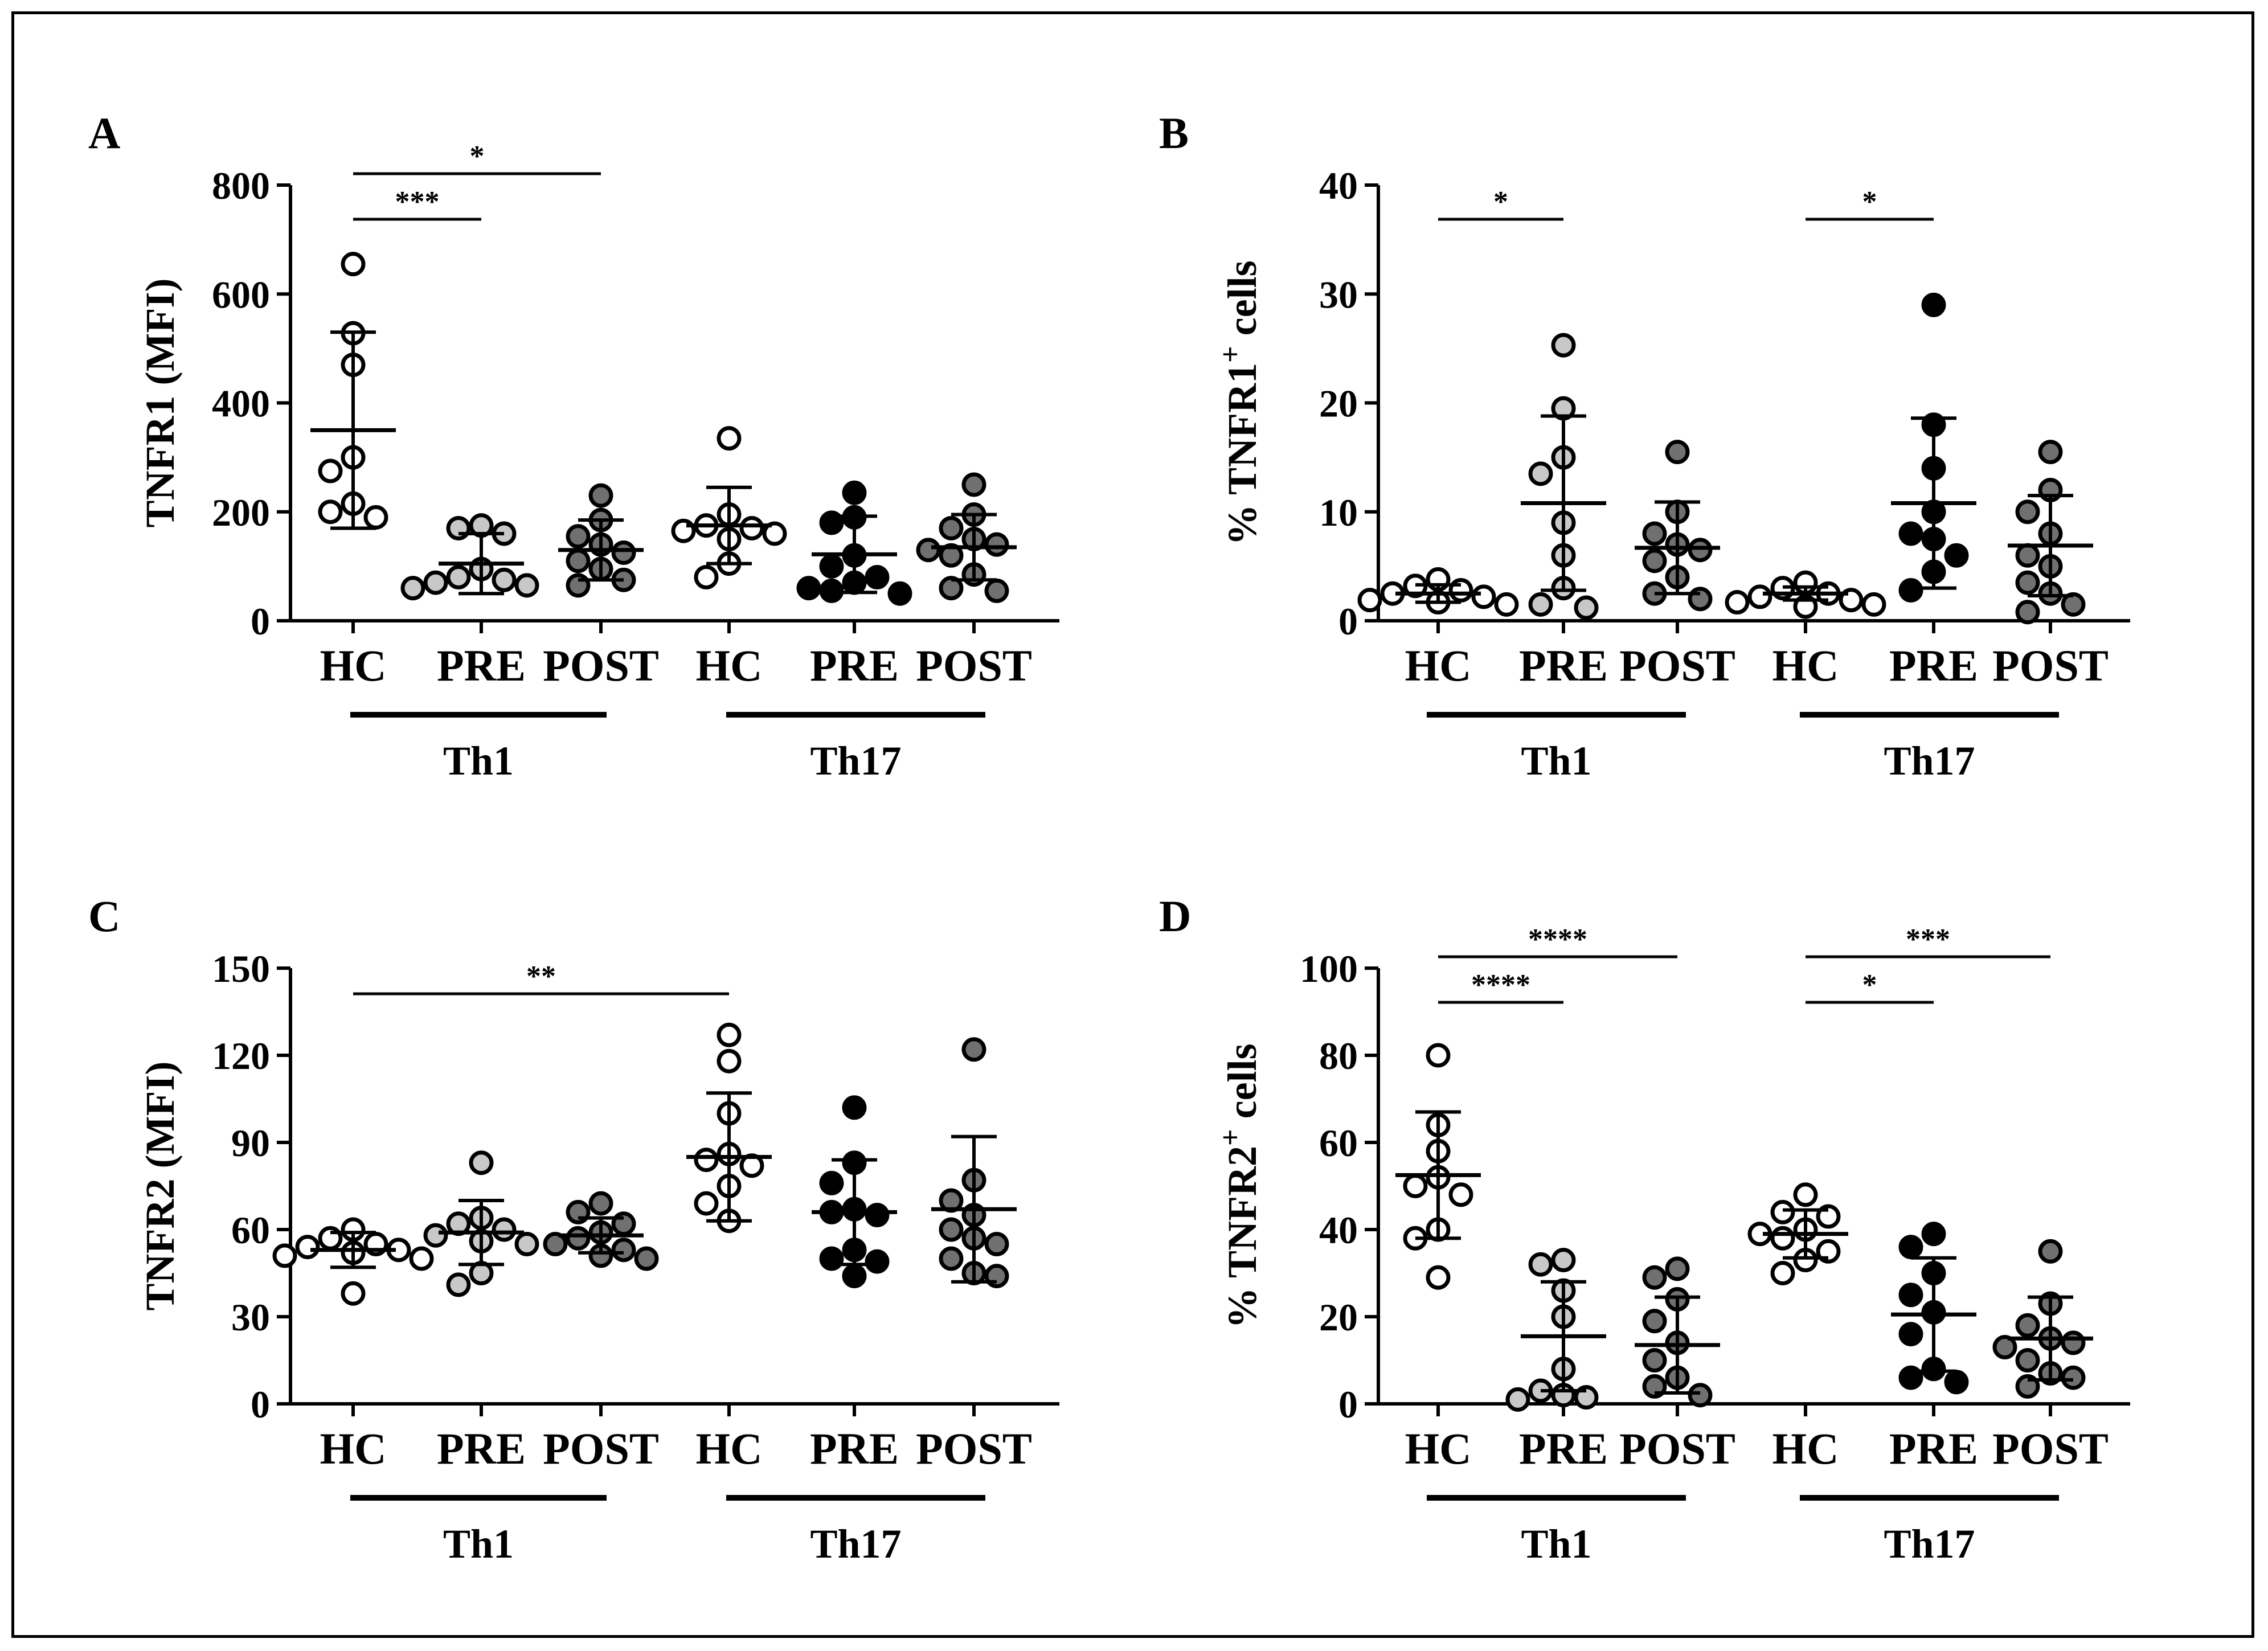 Image resolution: width=2268 pixels, height=1651 pixels. Describe the element at coordinates (541, 976) in the screenshot. I see `significance-label: **` at that location.